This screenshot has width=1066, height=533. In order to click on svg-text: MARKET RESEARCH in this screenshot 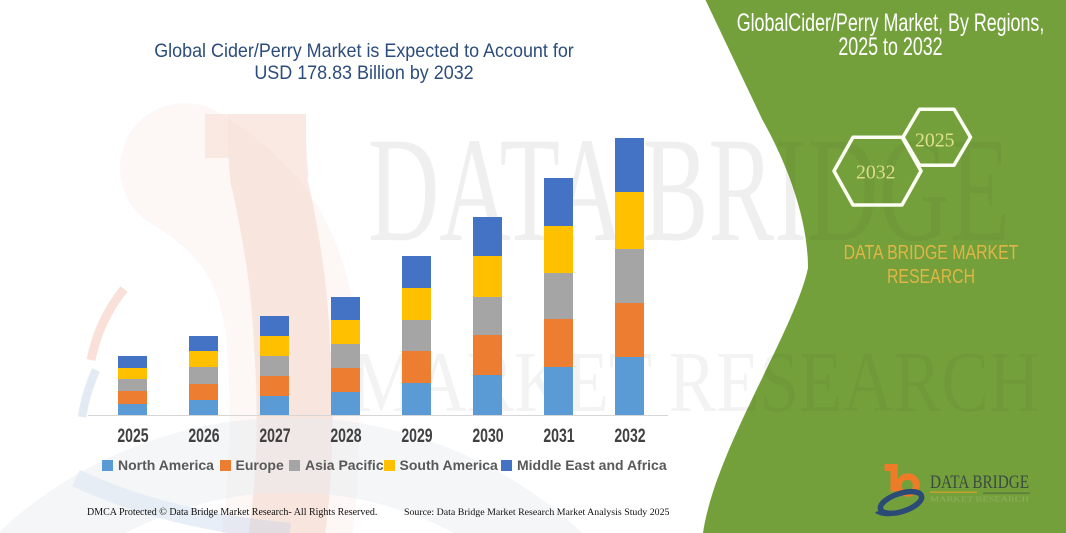, I will do `click(979, 500)`.